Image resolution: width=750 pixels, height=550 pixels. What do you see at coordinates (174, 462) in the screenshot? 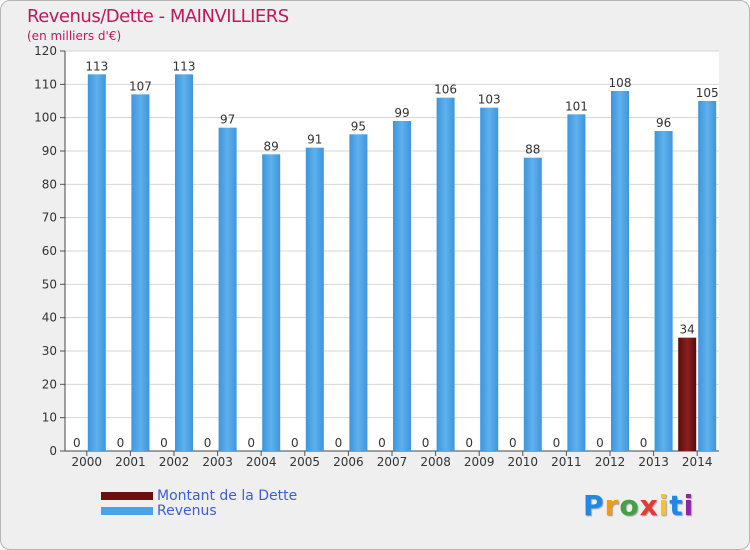
I see `x-tick-label: 2002` at bounding box center [174, 462].